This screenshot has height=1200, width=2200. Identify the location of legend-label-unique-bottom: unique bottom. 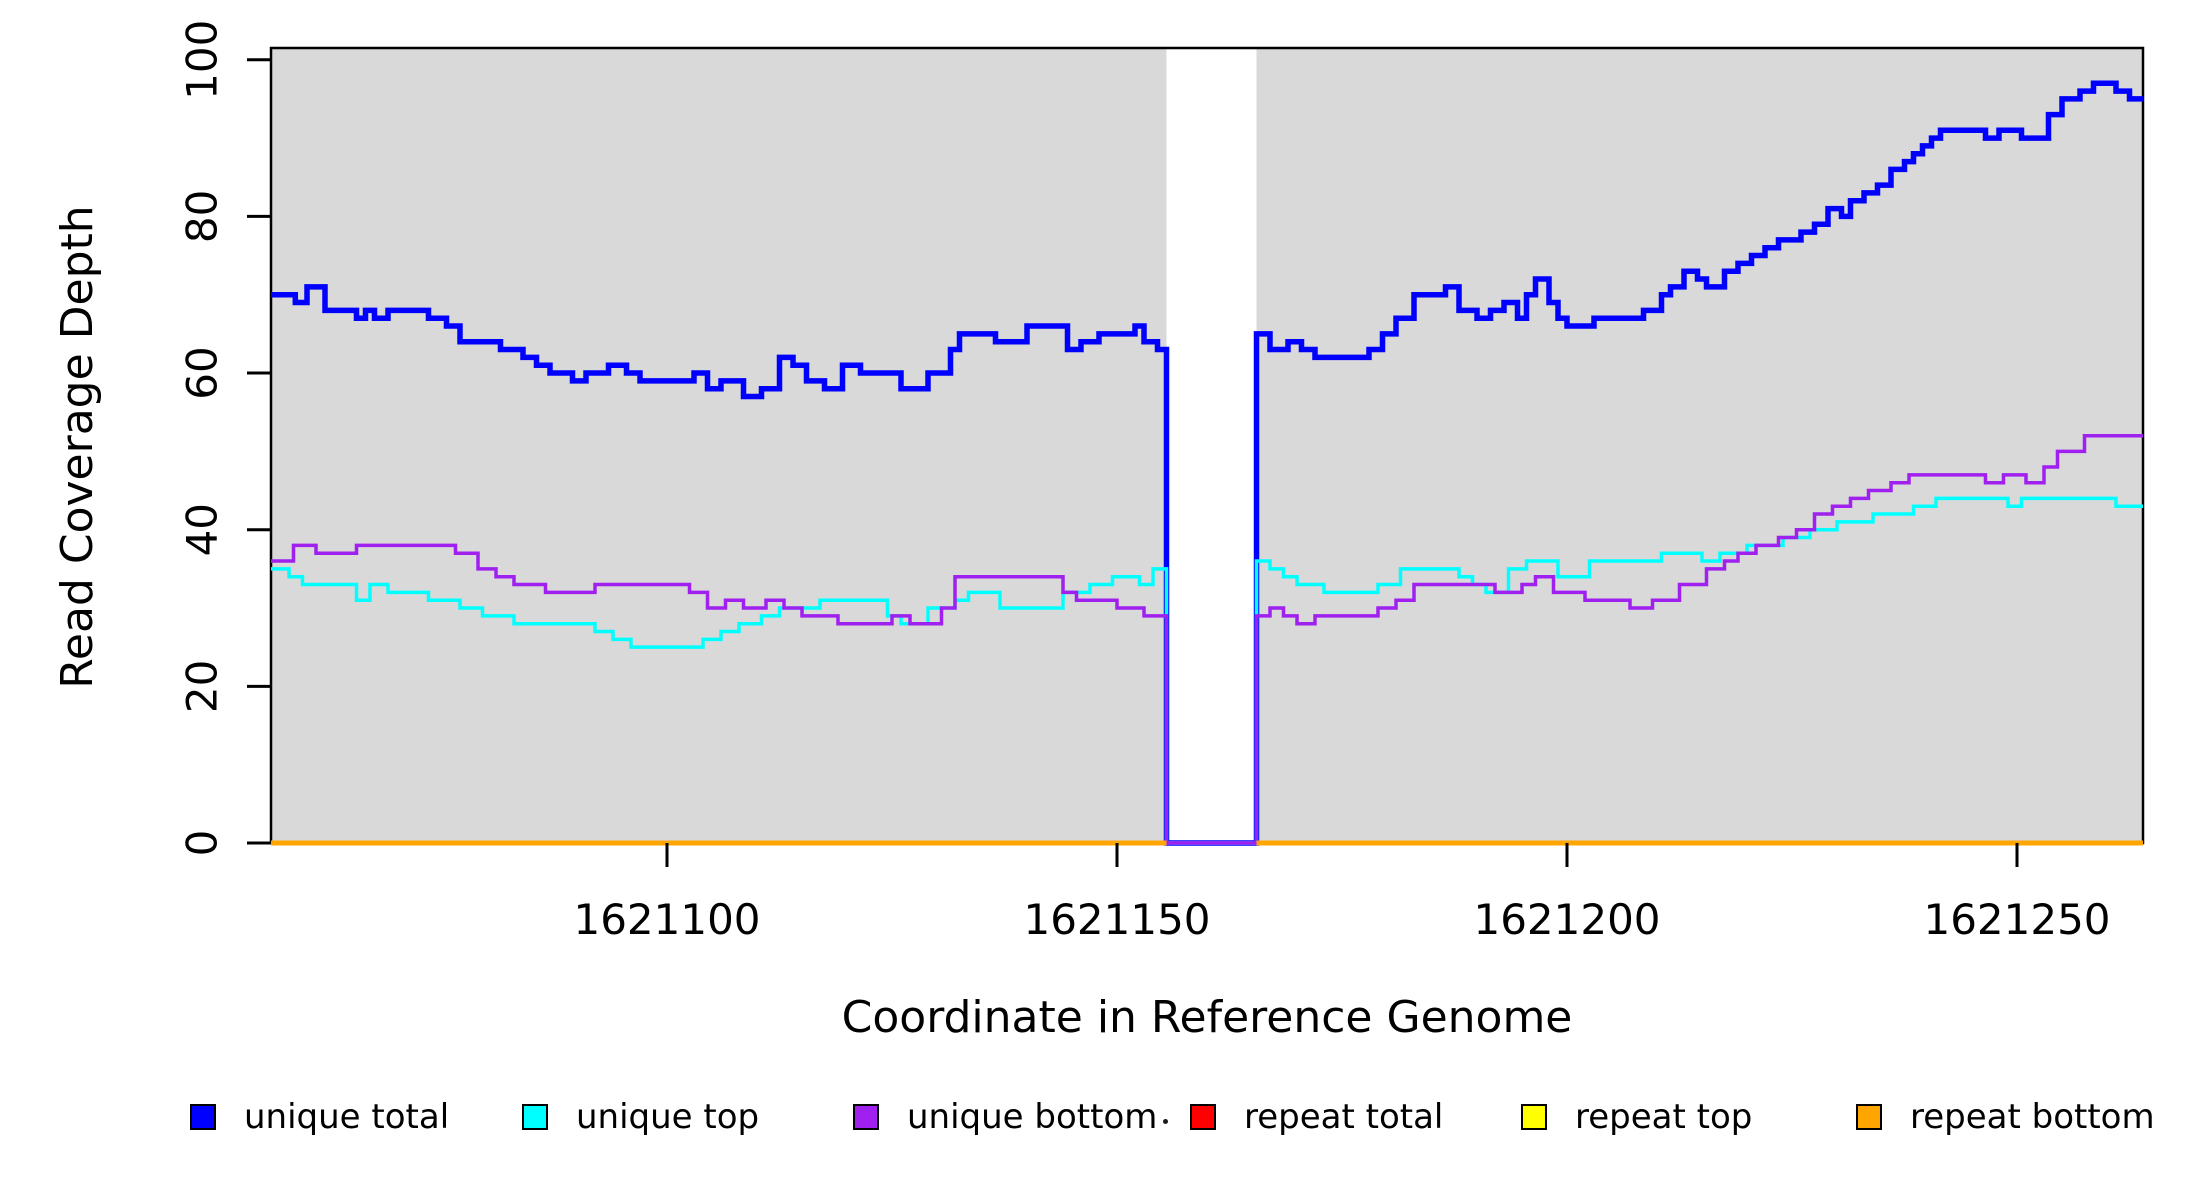
(1032, 1117).